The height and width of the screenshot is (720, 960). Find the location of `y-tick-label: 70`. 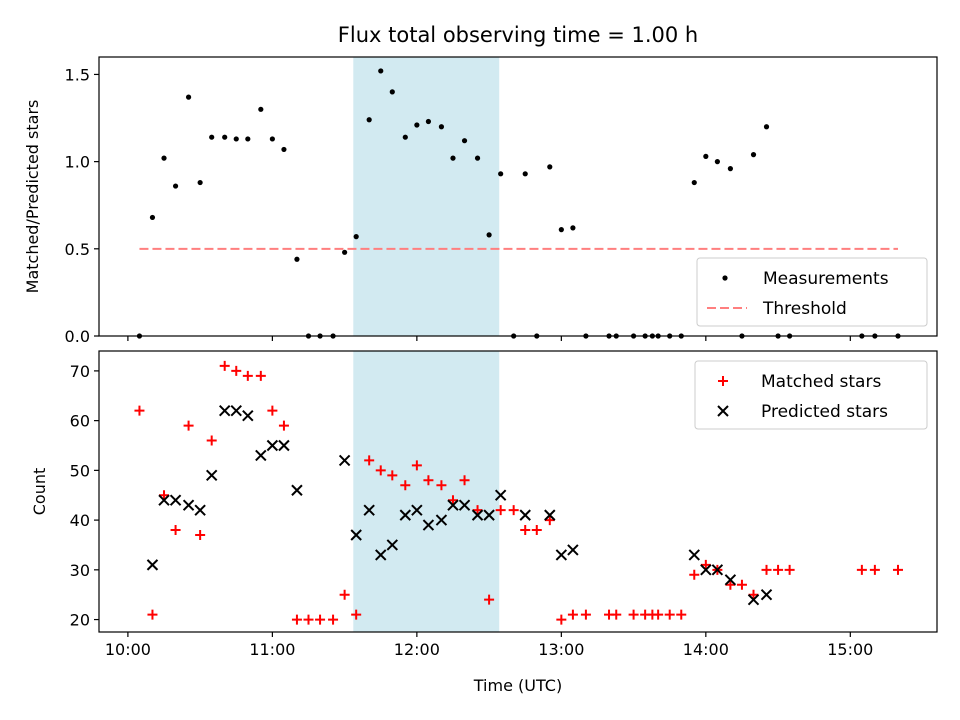

y-tick-label: 70 is located at coordinates (80, 371).